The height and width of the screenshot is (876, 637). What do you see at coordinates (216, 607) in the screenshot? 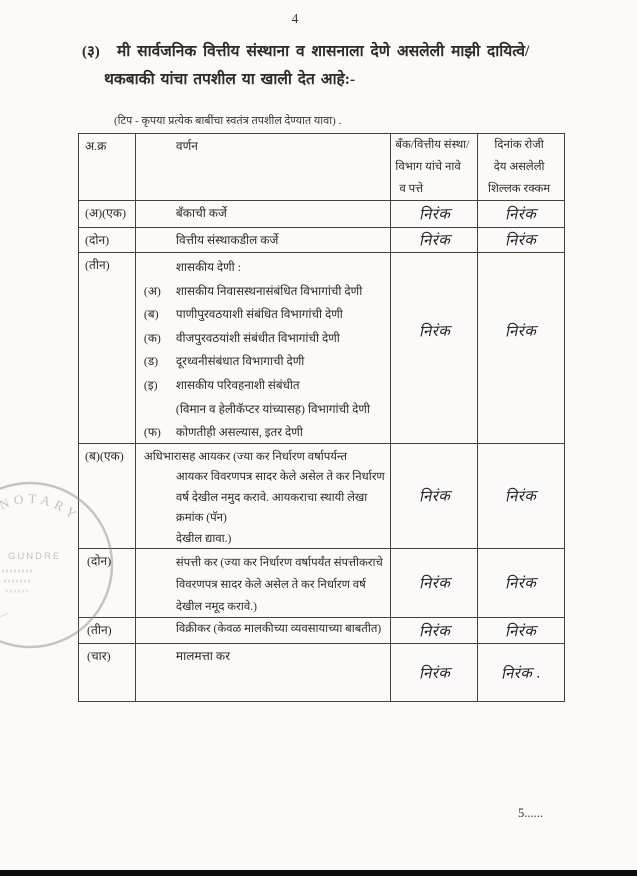
I see `description-line: देखील नमूद करावे.)` at bounding box center [216, 607].